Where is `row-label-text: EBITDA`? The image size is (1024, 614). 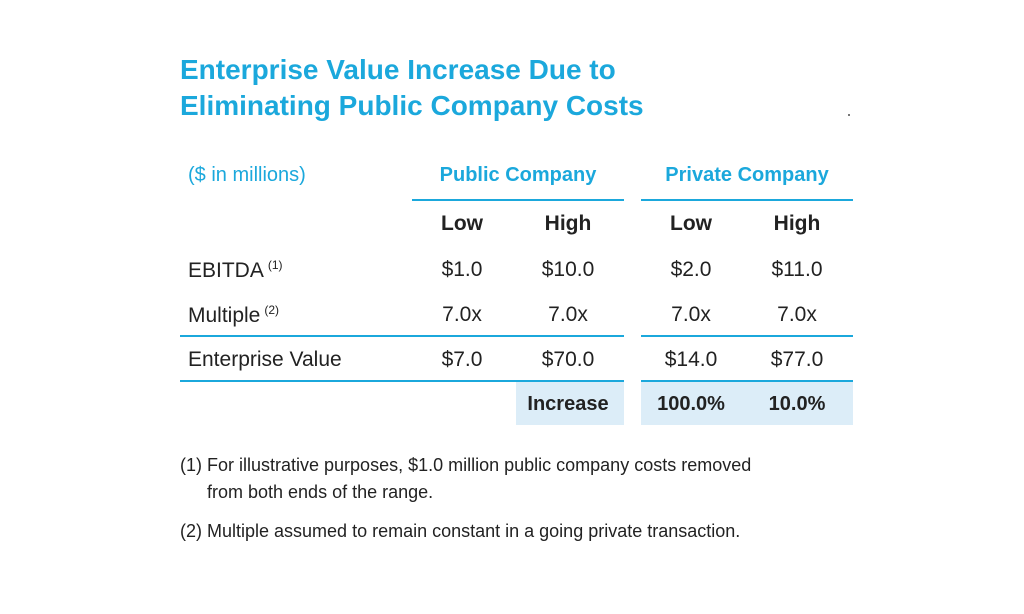
row-label-text: EBITDA is located at coordinates (226, 270).